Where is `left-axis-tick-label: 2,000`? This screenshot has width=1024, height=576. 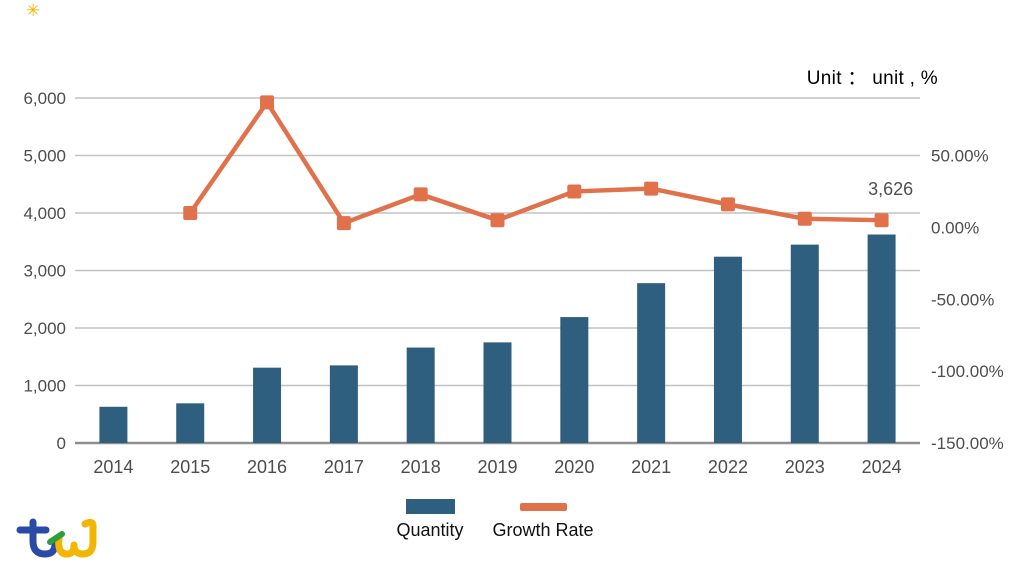 left-axis-tick-label: 2,000 is located at coordinates (44, 328).